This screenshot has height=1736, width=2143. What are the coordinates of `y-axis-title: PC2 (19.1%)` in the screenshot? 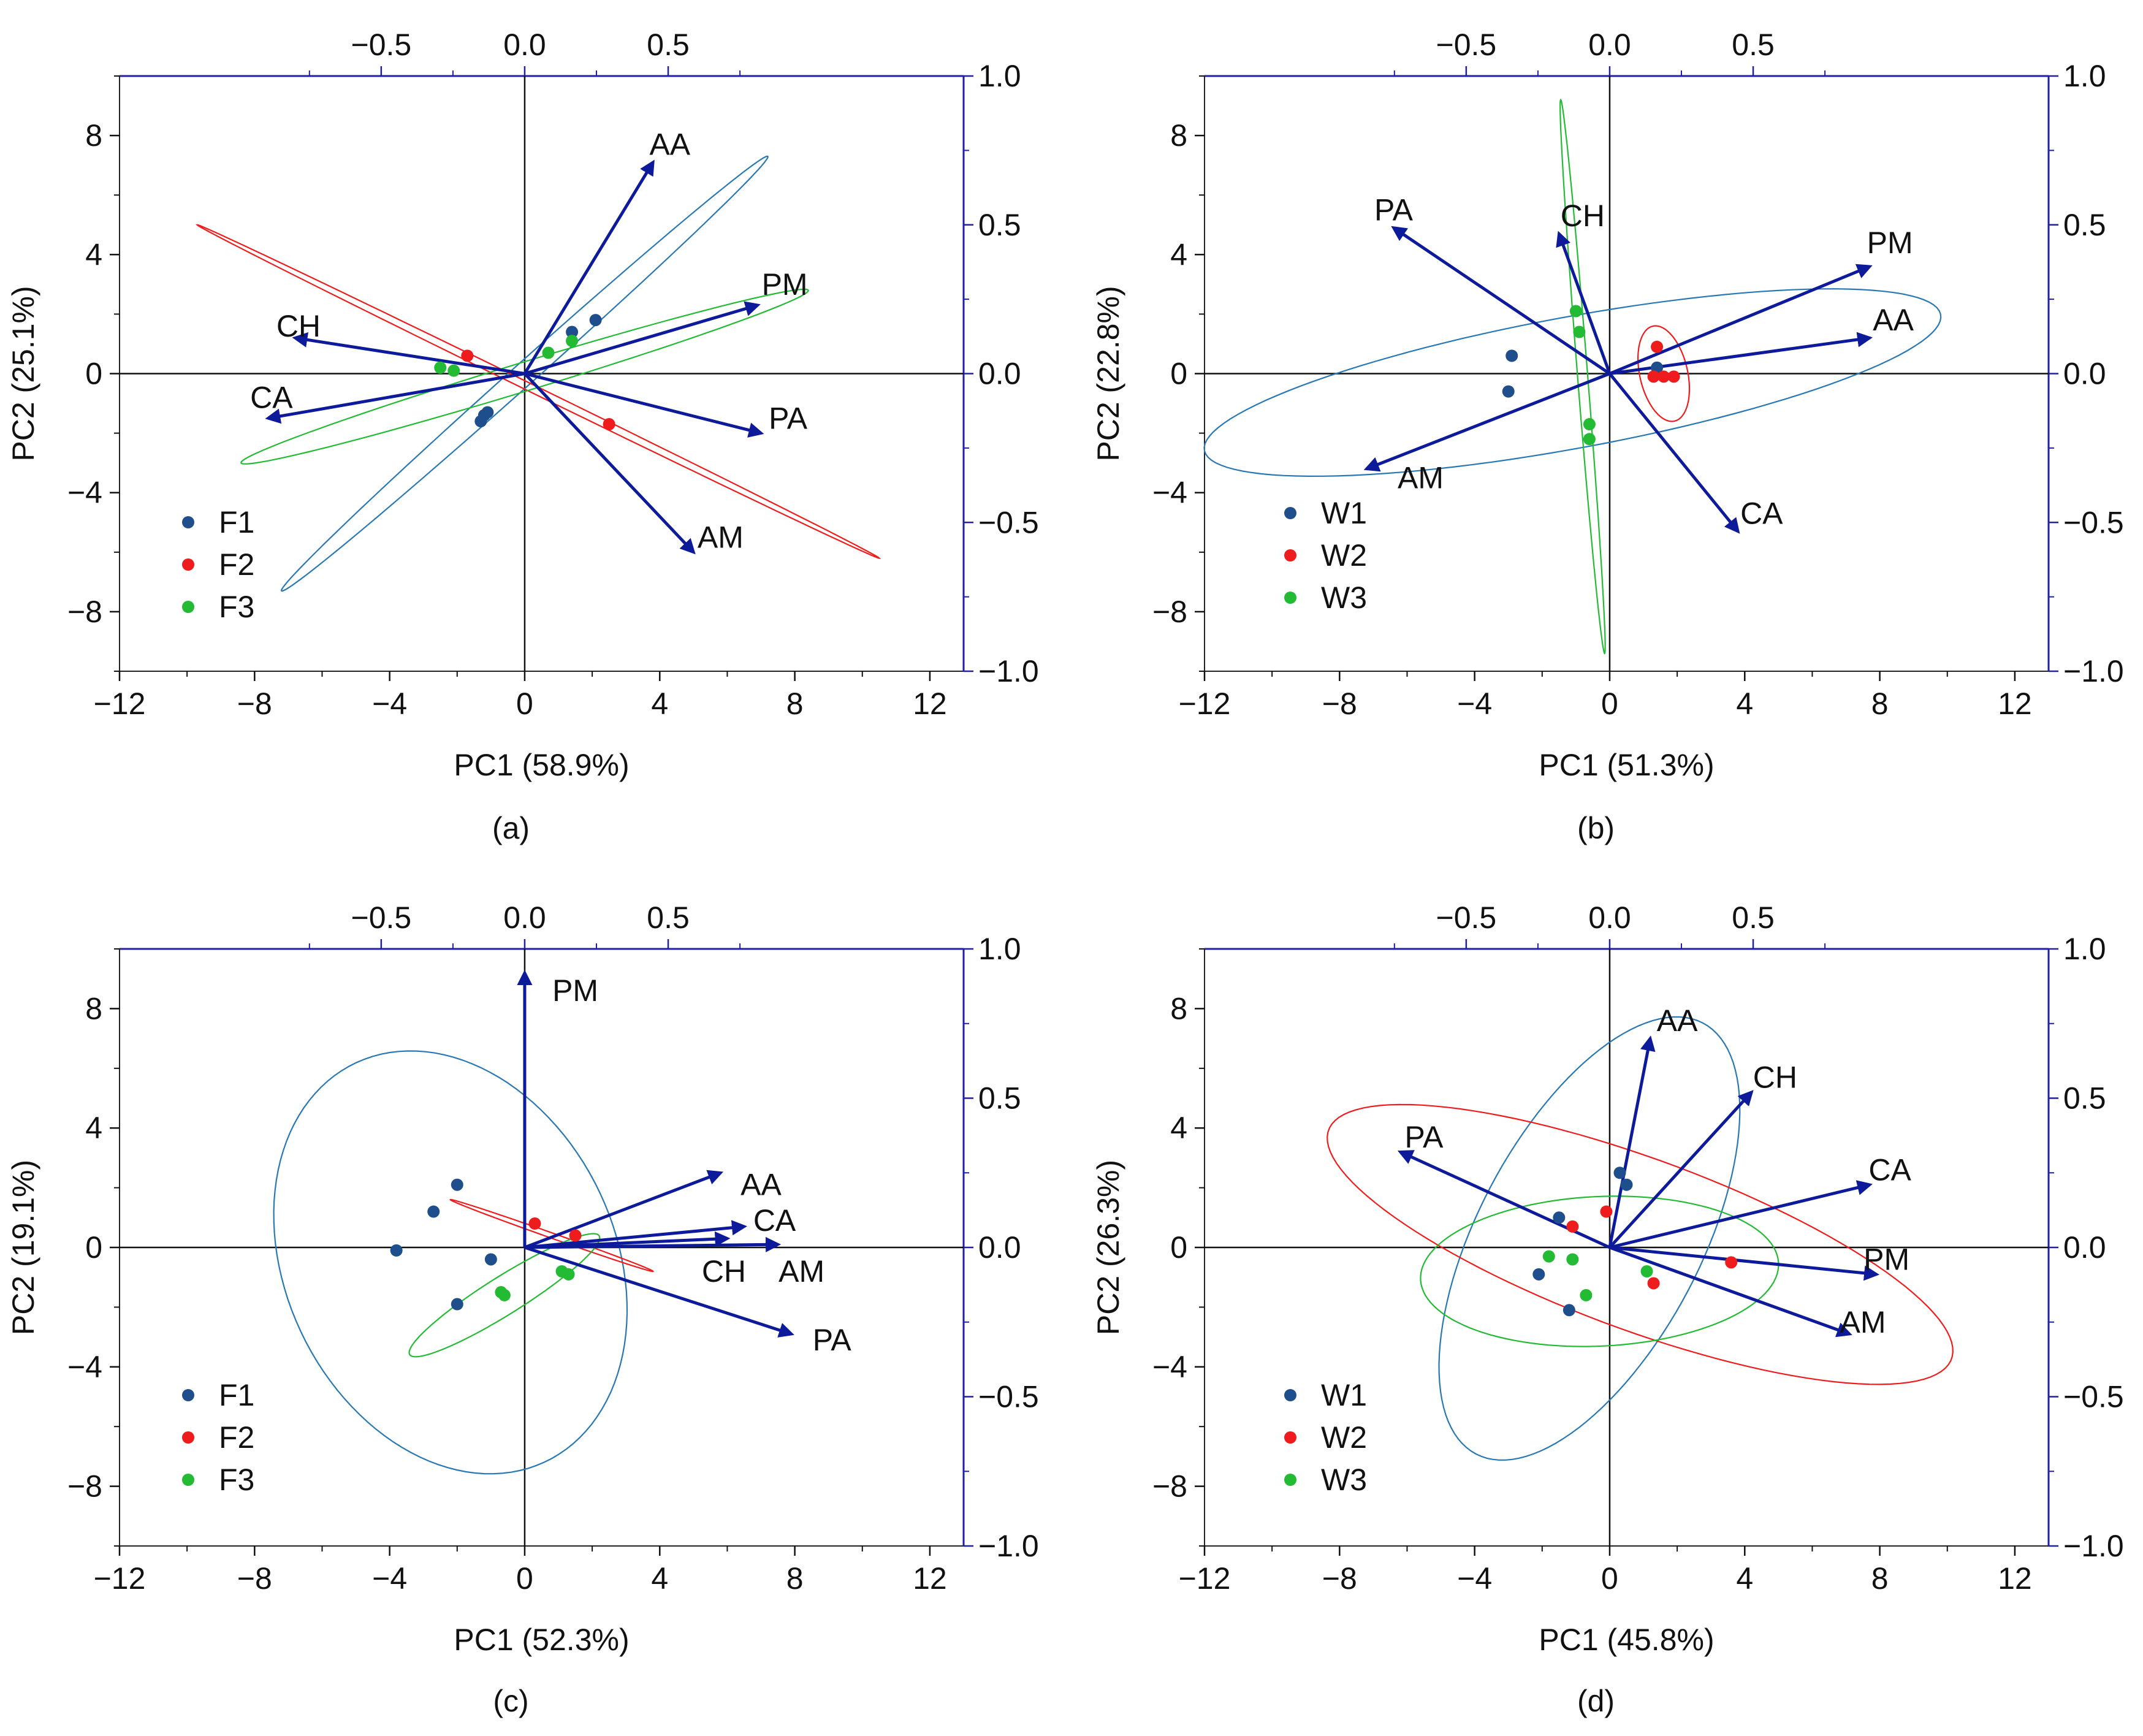 It's located at (23, 1247).